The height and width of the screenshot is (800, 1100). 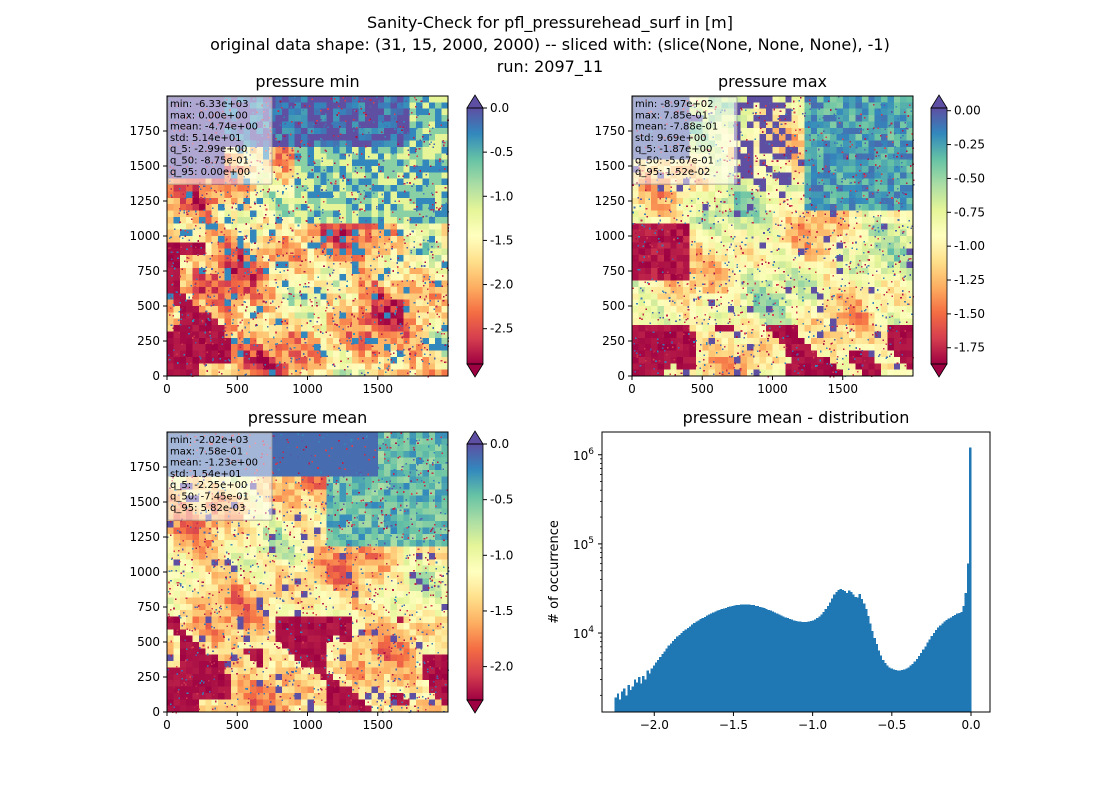 What do you see at coordinates (501, 240) in the screenshot?
I see `panel-1-colorbar-tick-label: -1.5` at bounding box center [501, 240].